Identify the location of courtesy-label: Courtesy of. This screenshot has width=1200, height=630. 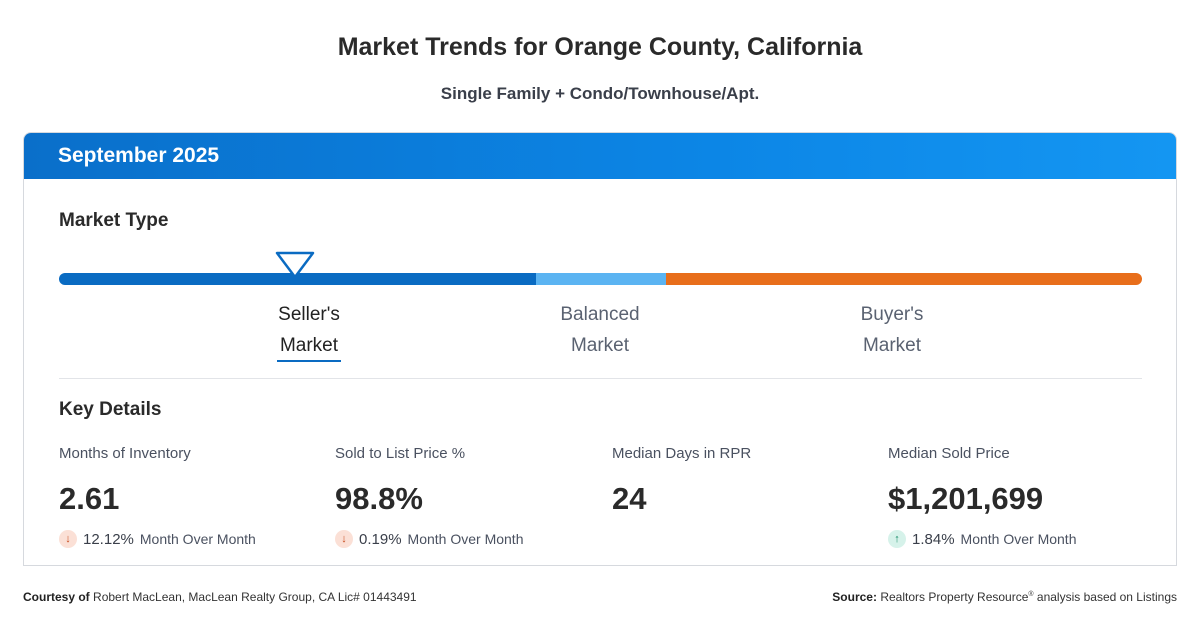
(56, 597).